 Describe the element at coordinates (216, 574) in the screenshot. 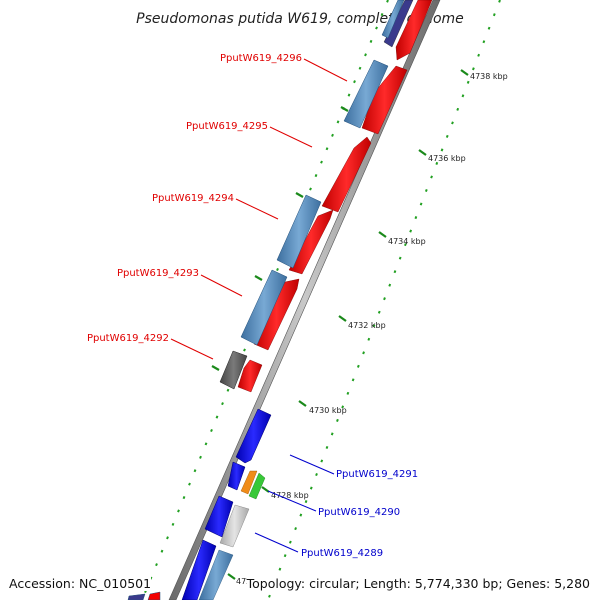

I see `gene-steelblue-bottom` at that location.